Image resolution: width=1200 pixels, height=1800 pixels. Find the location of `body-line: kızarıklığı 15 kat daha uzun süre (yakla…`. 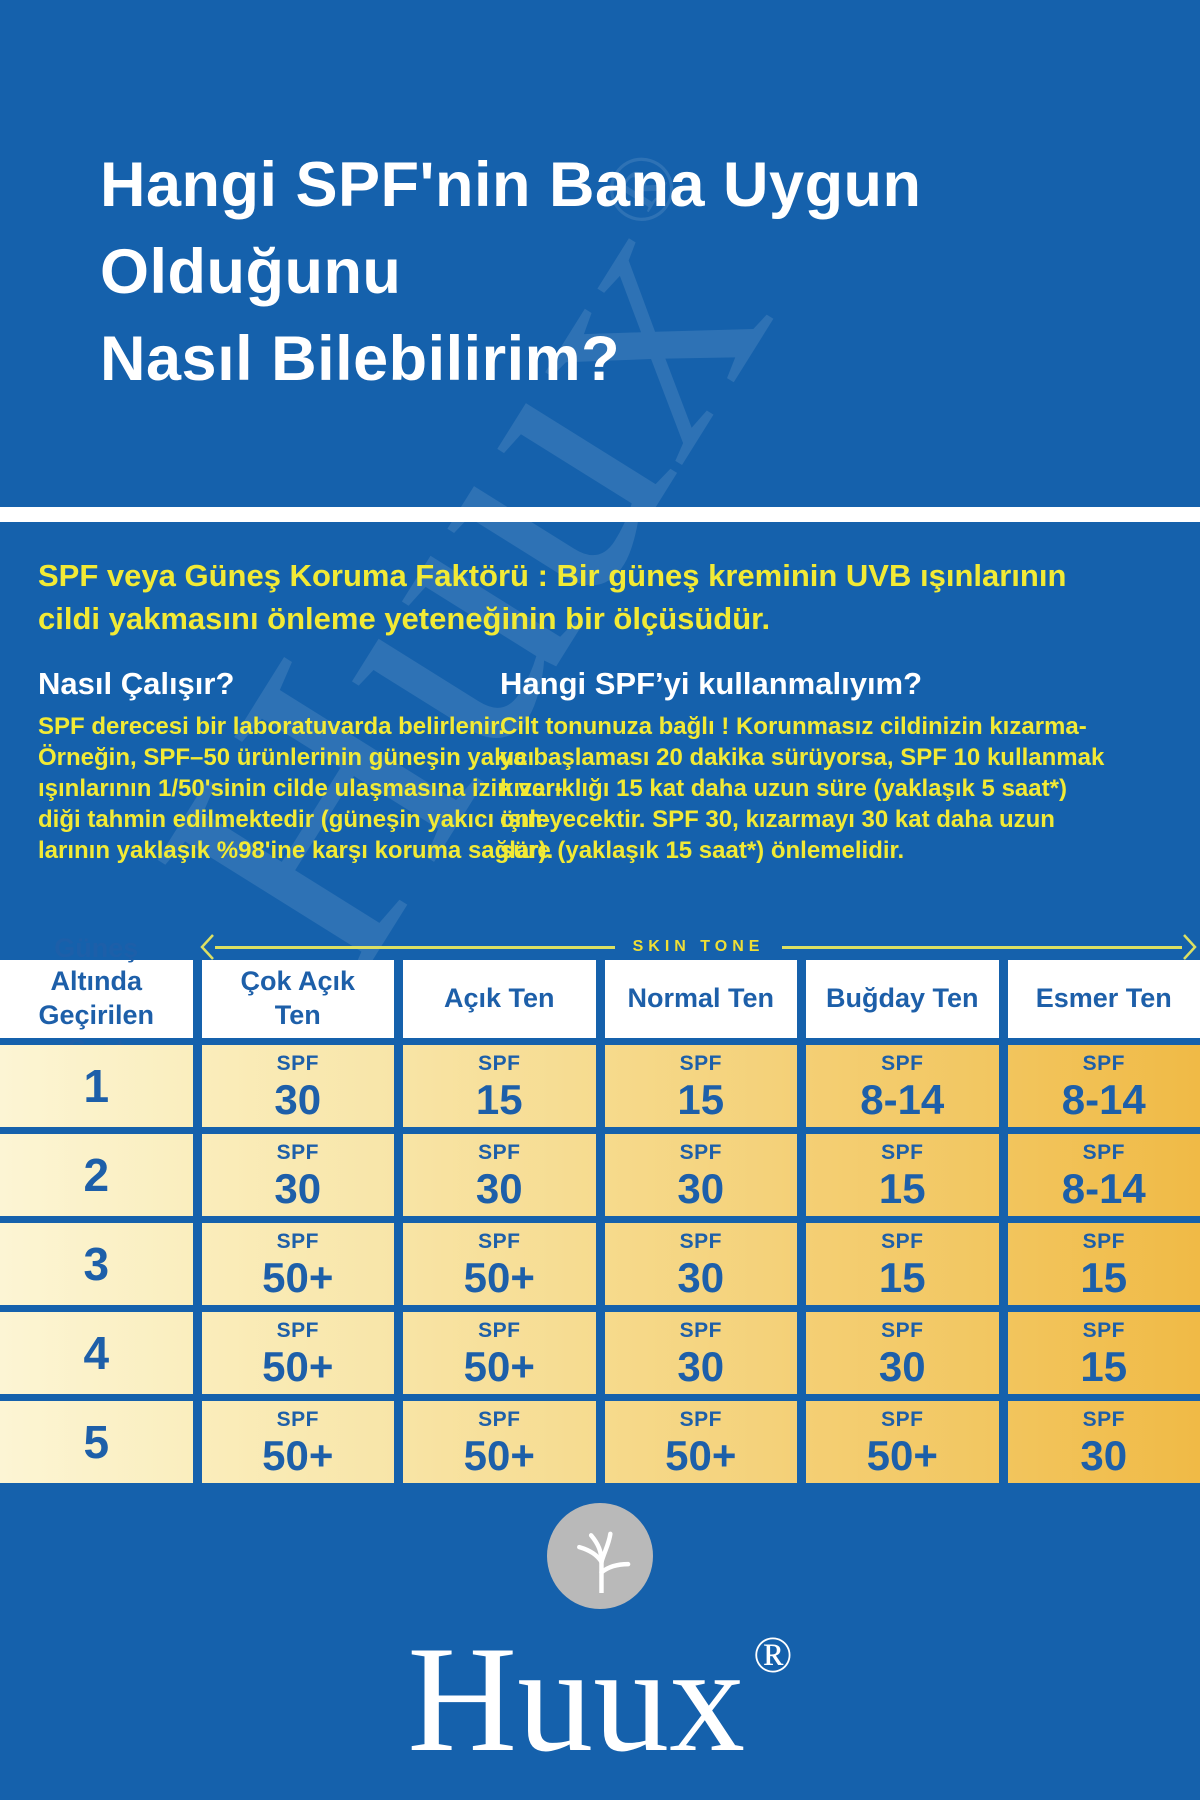

body-line: kızarıklığı 15 kat daha uzun süre (yakla… is located at coordinates (783, 788).